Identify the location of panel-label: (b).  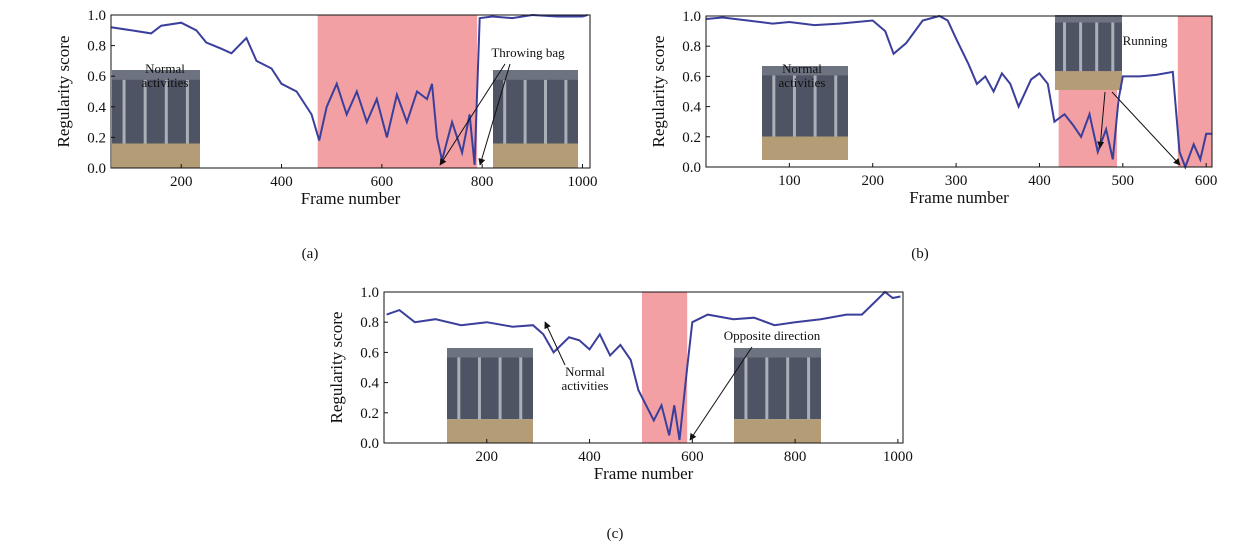
(920, 254).